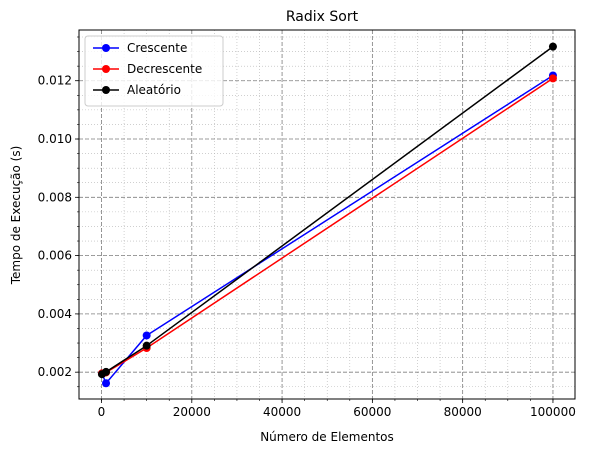 The height and width of the screenshot is (457, 589). Describe the element at coordinates (16, 216) in the screenshot. I see `y-axis-label: Tempo de Execução (s)` at that location.